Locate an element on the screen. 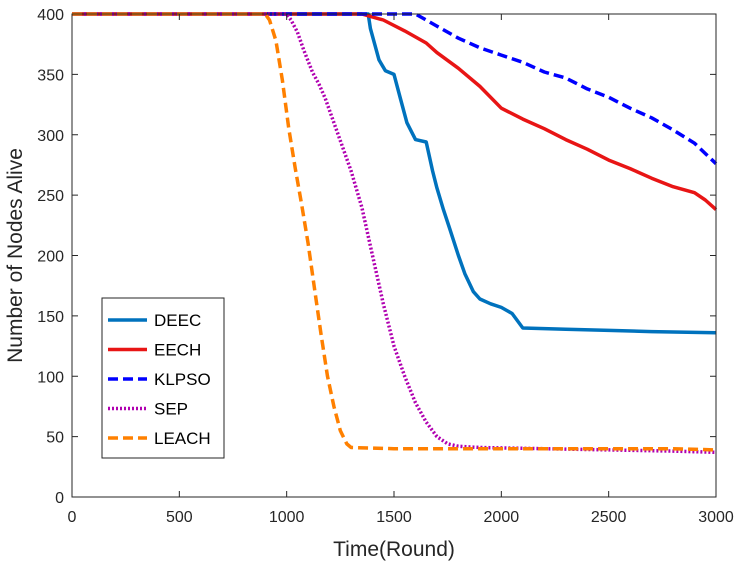 The height and width of the screenshot is (564, 738). legend: DEEC EECH KLPSO SEP LEACH is located at coordinates (163, 378).